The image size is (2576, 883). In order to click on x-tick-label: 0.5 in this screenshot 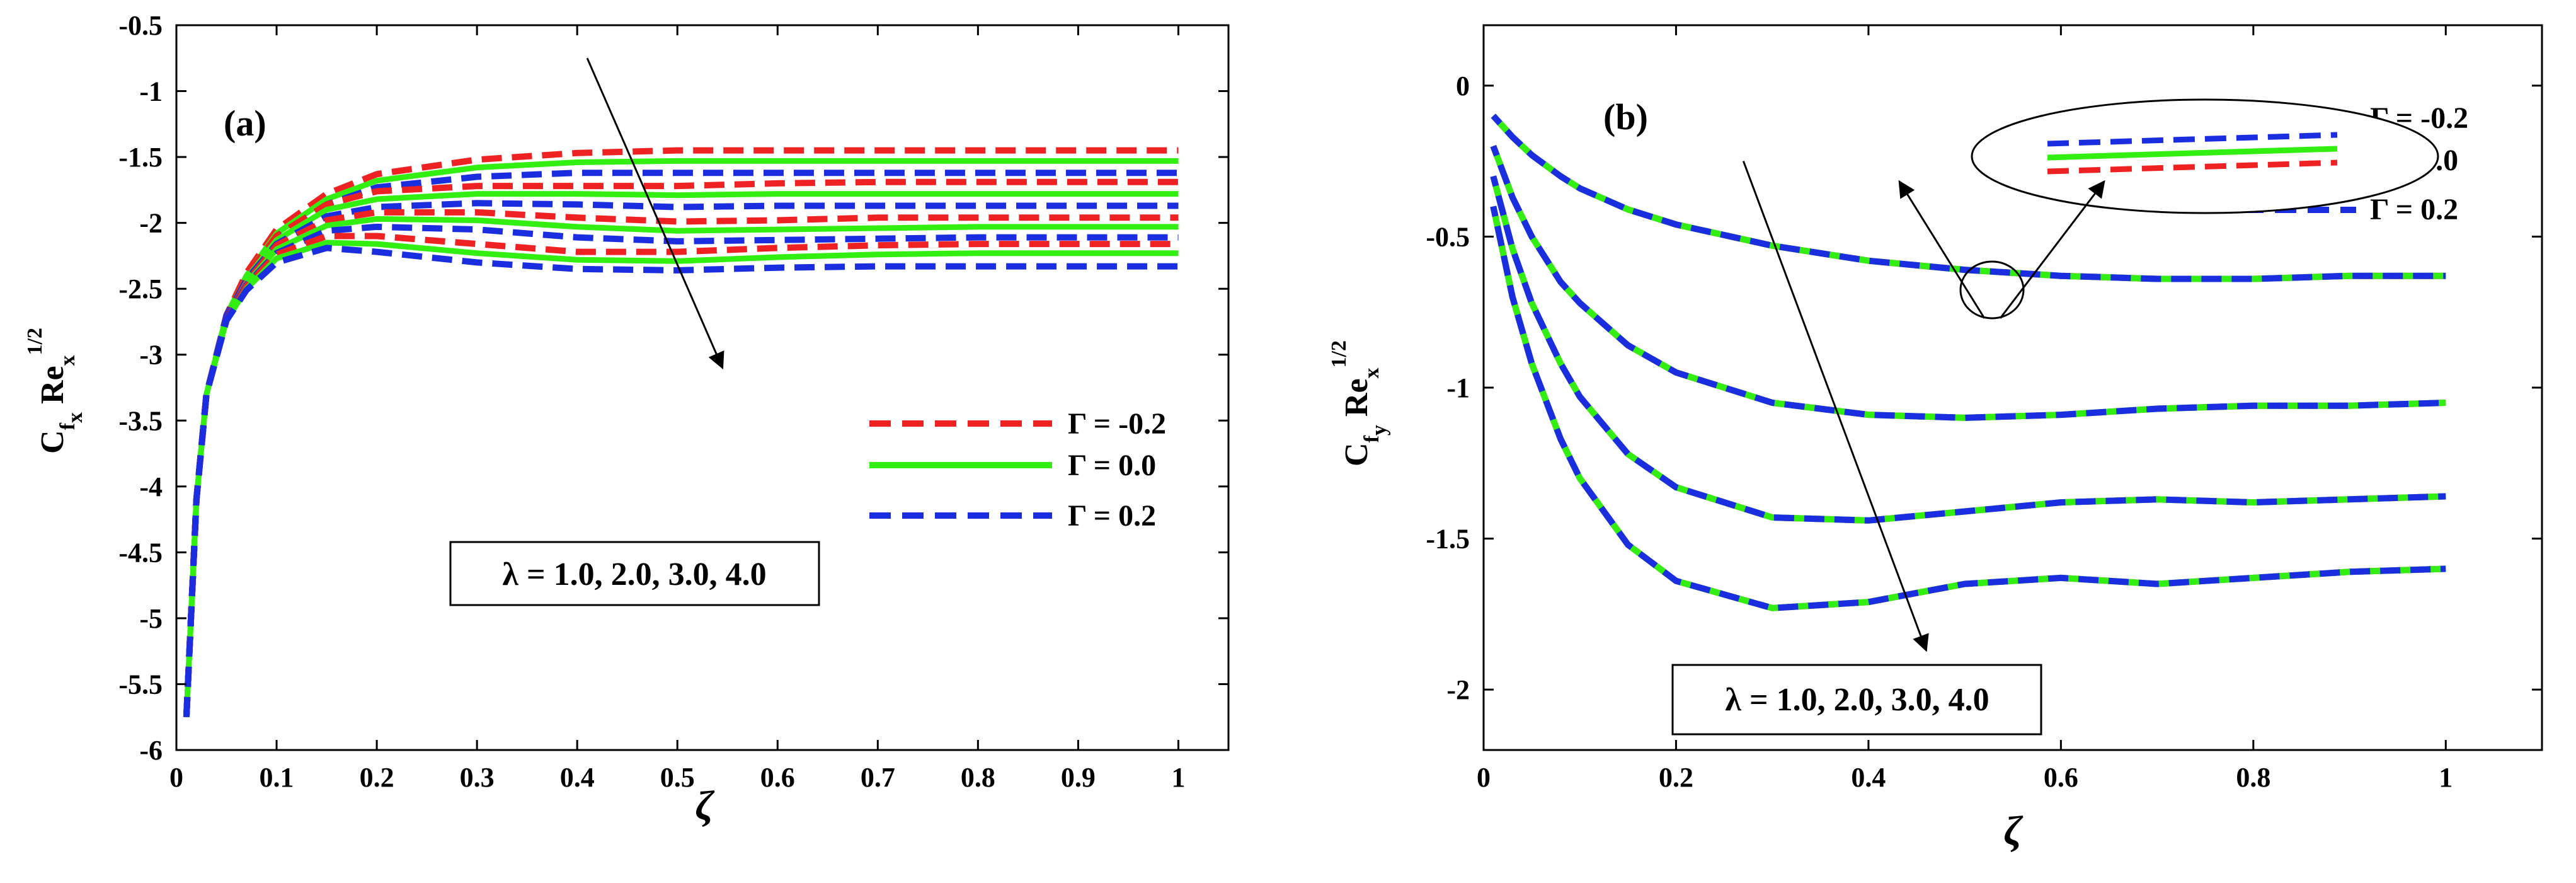, I will do `click(677, 777)`.